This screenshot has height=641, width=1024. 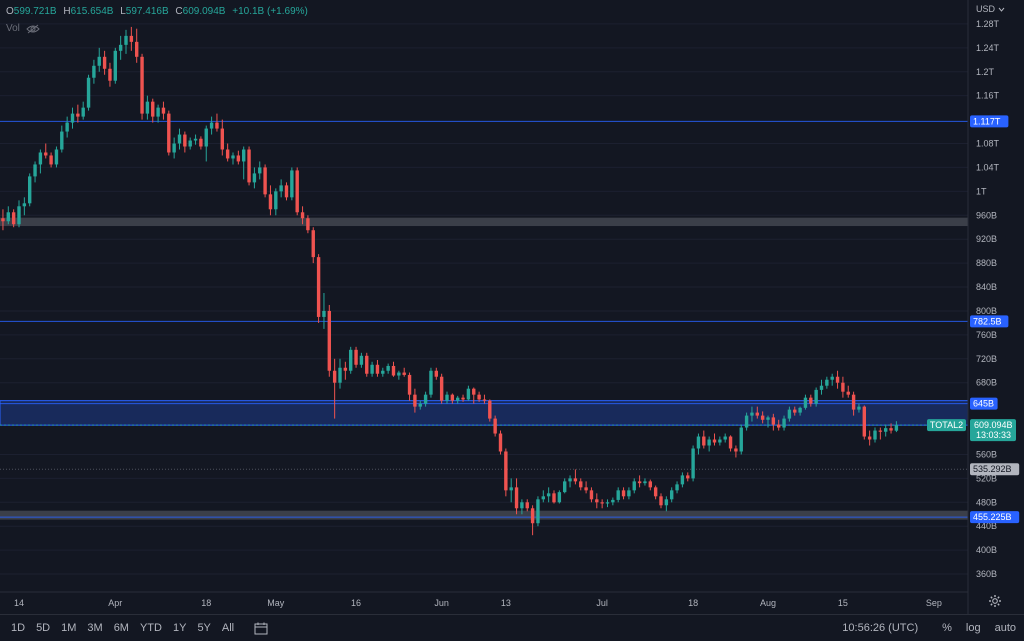 What do you see at coordinates (23, 28) in the screenshot?
I see `volume-legend: Vol` at bounding box center [23, 28].